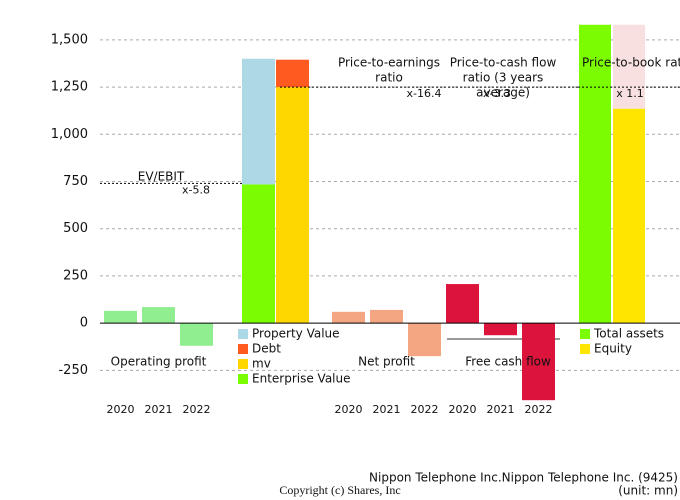 The image size is (680, 500). I want to click on book-background, so click(629, 66).